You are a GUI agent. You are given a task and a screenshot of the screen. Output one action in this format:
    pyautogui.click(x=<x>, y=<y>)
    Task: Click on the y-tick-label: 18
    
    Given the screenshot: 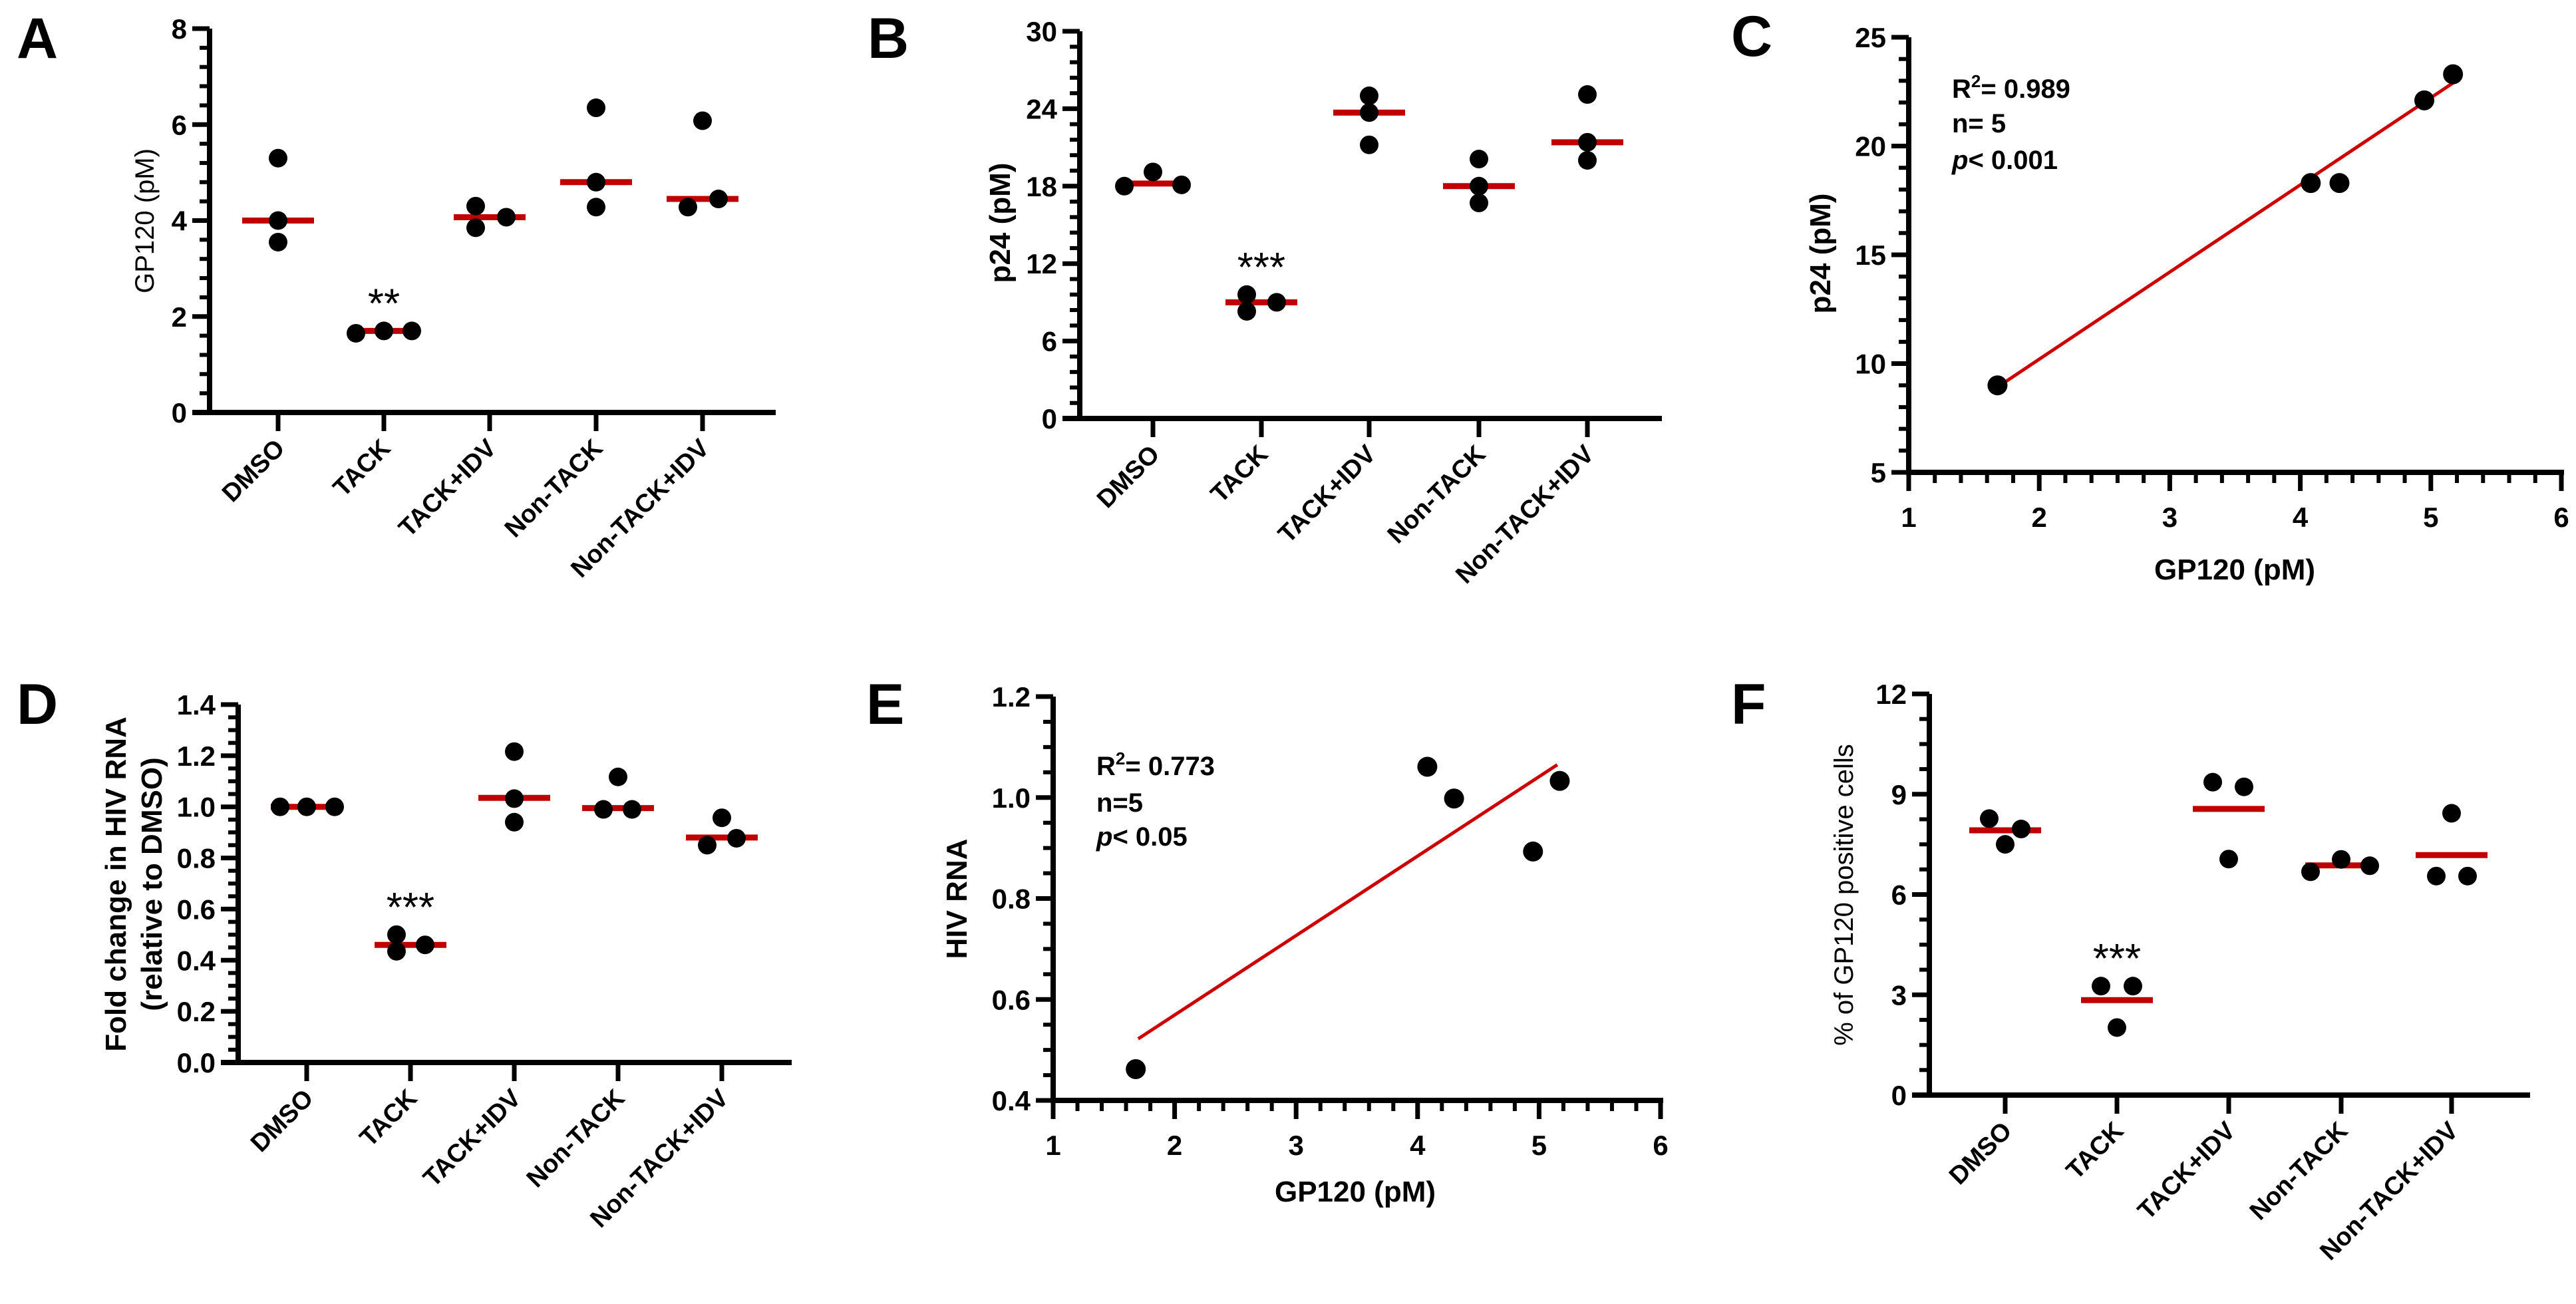 What is the action you would take?
    pyautogui.click(x=1041, y=186)
    